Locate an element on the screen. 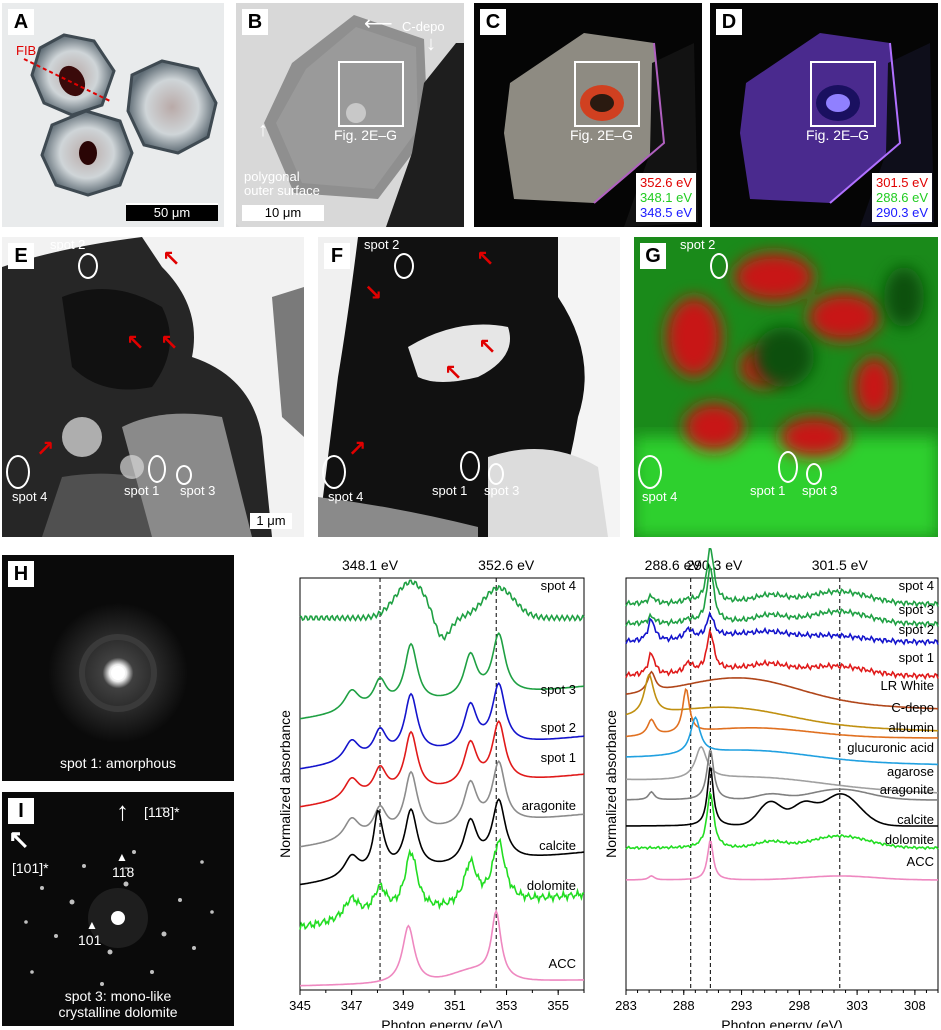 The width and height of the screenshot is (941, 1030). panel-b-roi is located at coordinates (371, 94).